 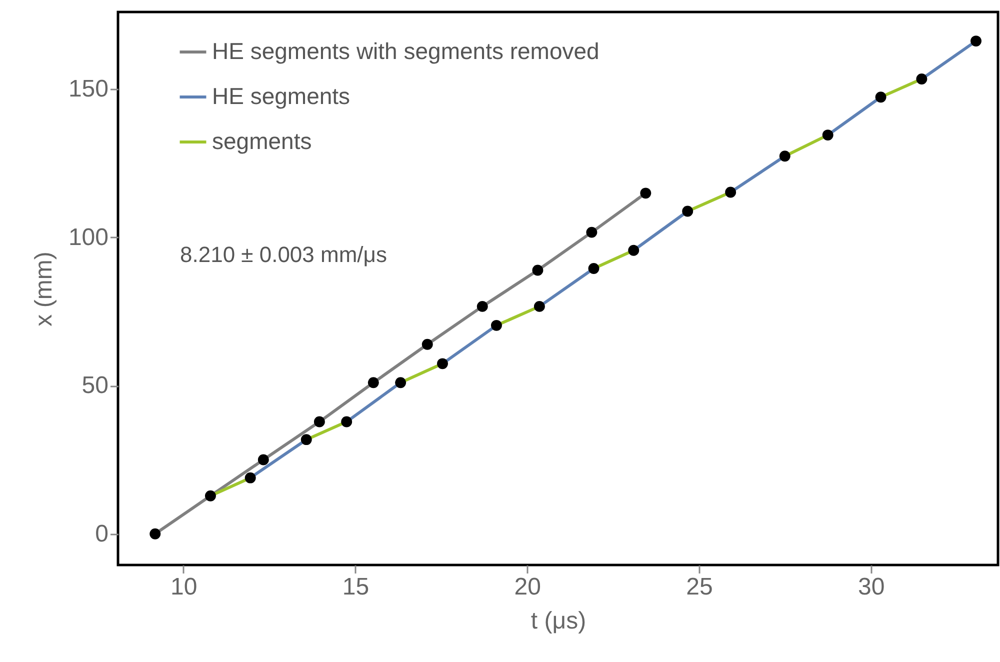 What do you see at coordinates (527, 587) in the screenshot?
I see `x-tick-label: 20` at bounding box center [527, 587].